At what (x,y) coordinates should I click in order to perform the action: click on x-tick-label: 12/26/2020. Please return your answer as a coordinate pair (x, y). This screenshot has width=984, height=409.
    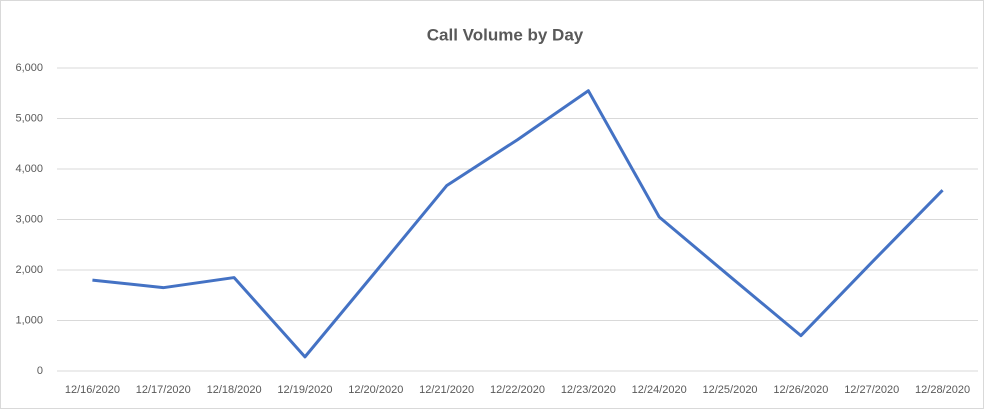
    Looking at the image, I should click on (800, 390).